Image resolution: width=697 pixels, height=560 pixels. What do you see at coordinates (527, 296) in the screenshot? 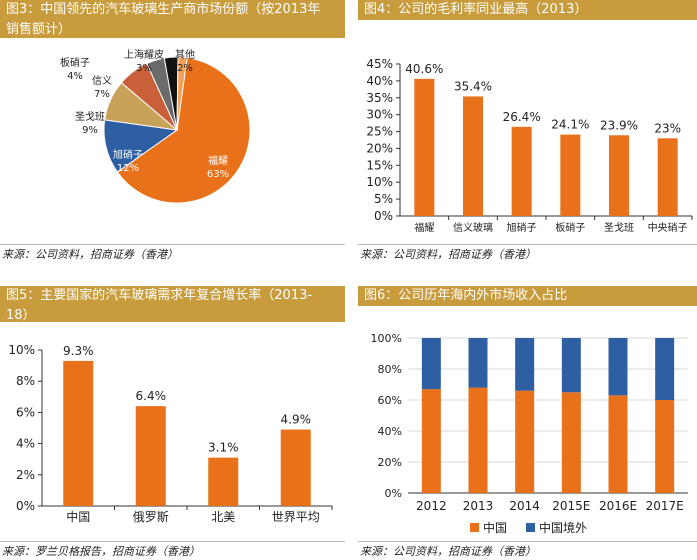
I see `chart-header: 图6：公司历年海内外市场收入占比` at bounding box center [527, 296].